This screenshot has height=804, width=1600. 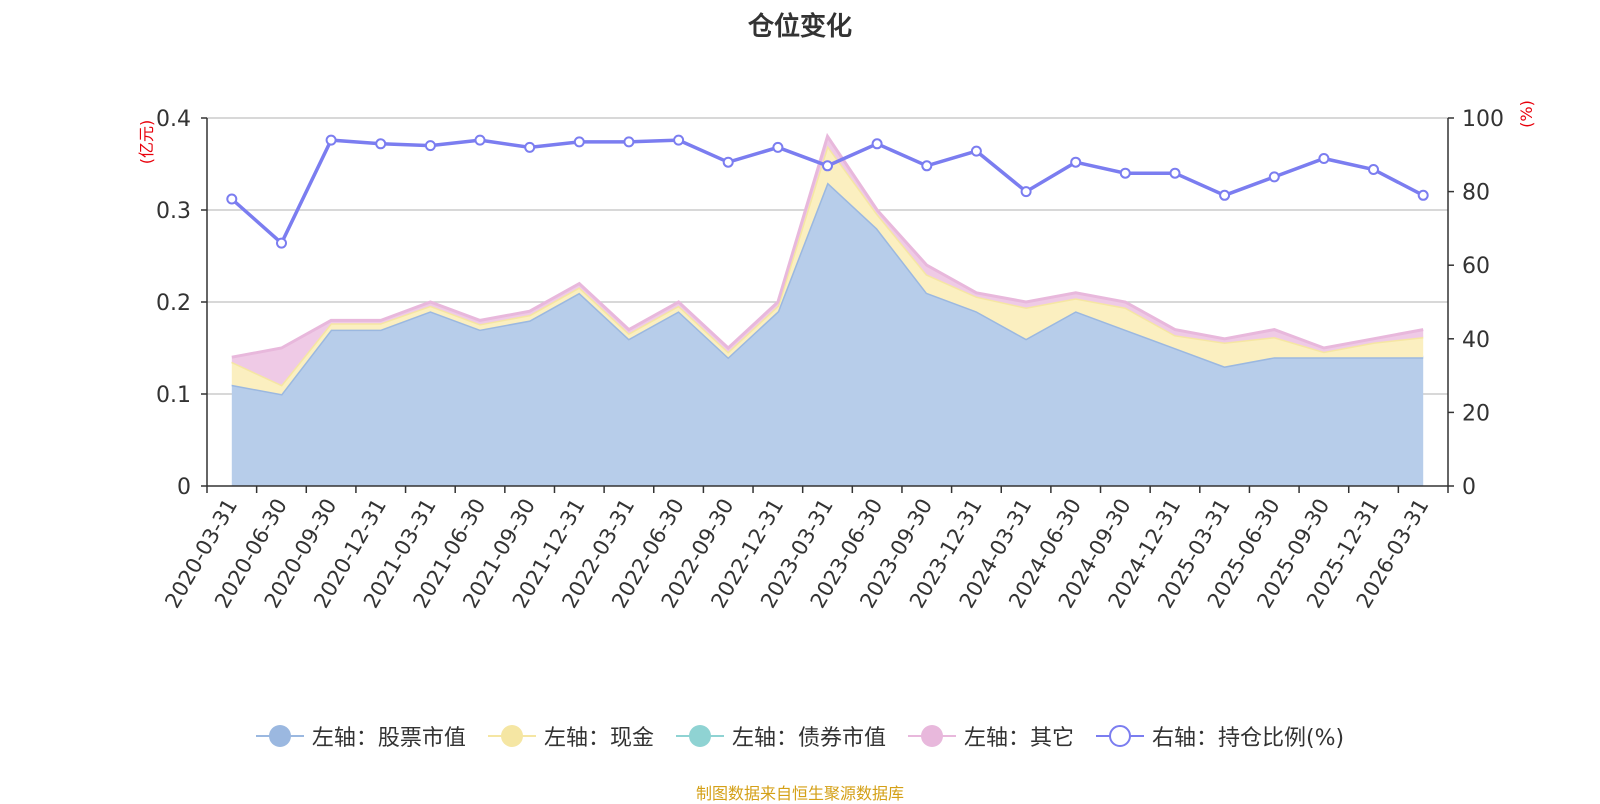 What do you see at coordinates (388, 738) in the screenshot?
I see `legend-label: 左轴：股票市值` at bounding box center [388, 738].